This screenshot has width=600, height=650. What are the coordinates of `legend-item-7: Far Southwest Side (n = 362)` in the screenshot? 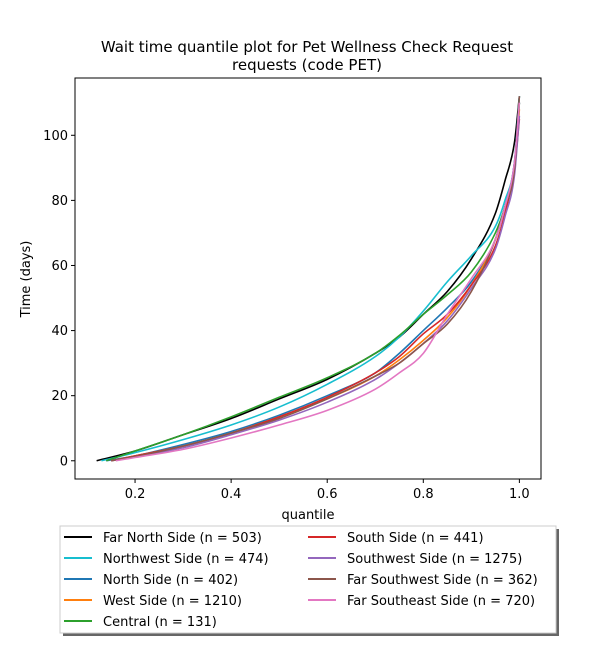 It's located at (423, 580).